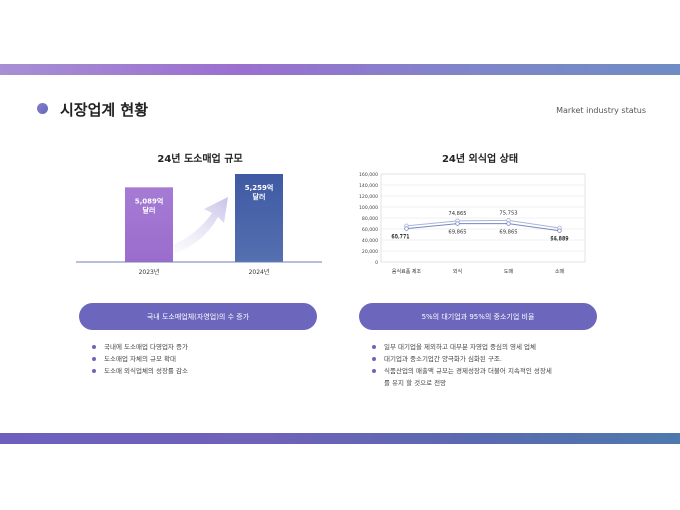 The width and height of the screenshot is (680, 510). I want to click on page-title: 시장업계 현황, so click(104, 110).